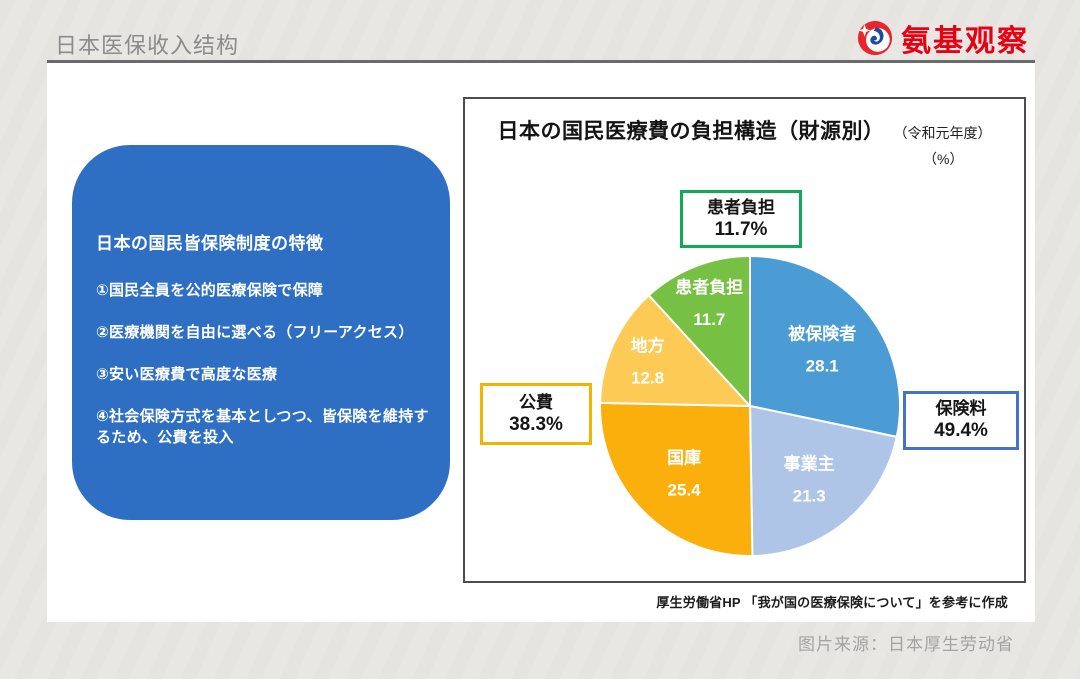 The width and height of the screenshot is (1080, 679). What do you see at coordinates (741, 229) in the screenshot?
I see `callout-patient-value: 11.7%` at bounding box center [741, 229].